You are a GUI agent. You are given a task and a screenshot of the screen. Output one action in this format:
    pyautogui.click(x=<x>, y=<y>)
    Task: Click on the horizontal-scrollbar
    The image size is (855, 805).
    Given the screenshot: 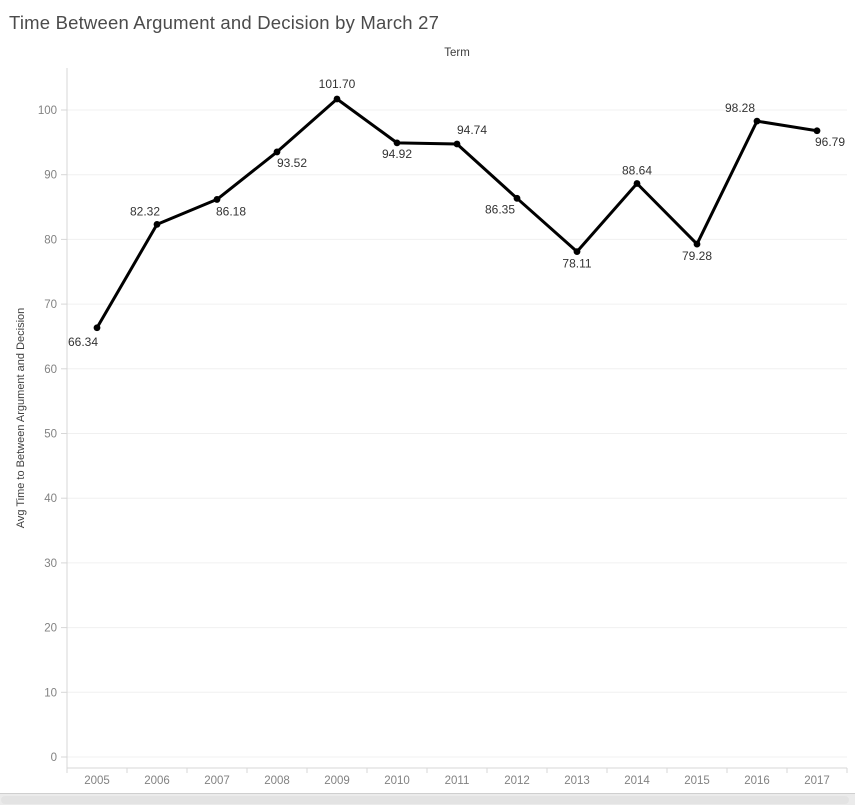 What is the action you would take?
    pyautogui.click(x=427, y=799)
    